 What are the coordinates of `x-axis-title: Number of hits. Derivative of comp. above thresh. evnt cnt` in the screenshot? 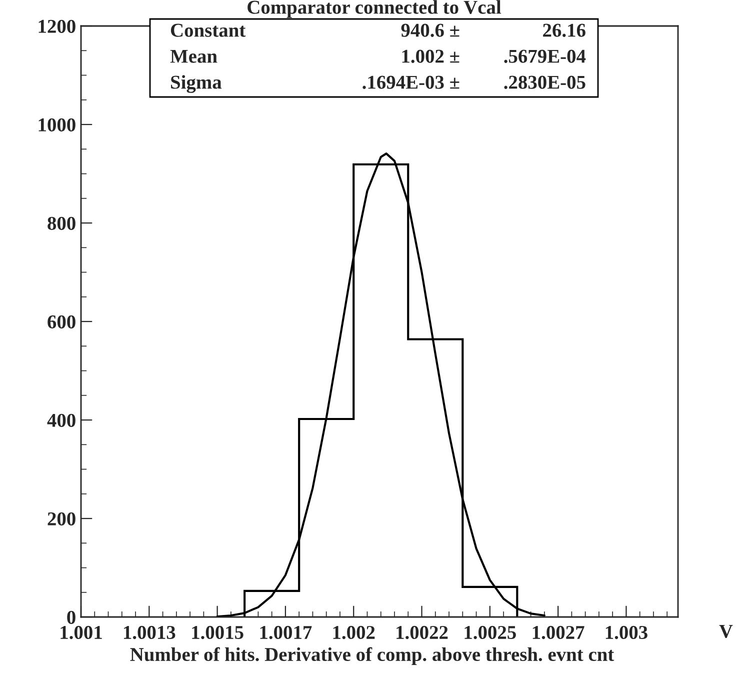 It's located at (372, 656).